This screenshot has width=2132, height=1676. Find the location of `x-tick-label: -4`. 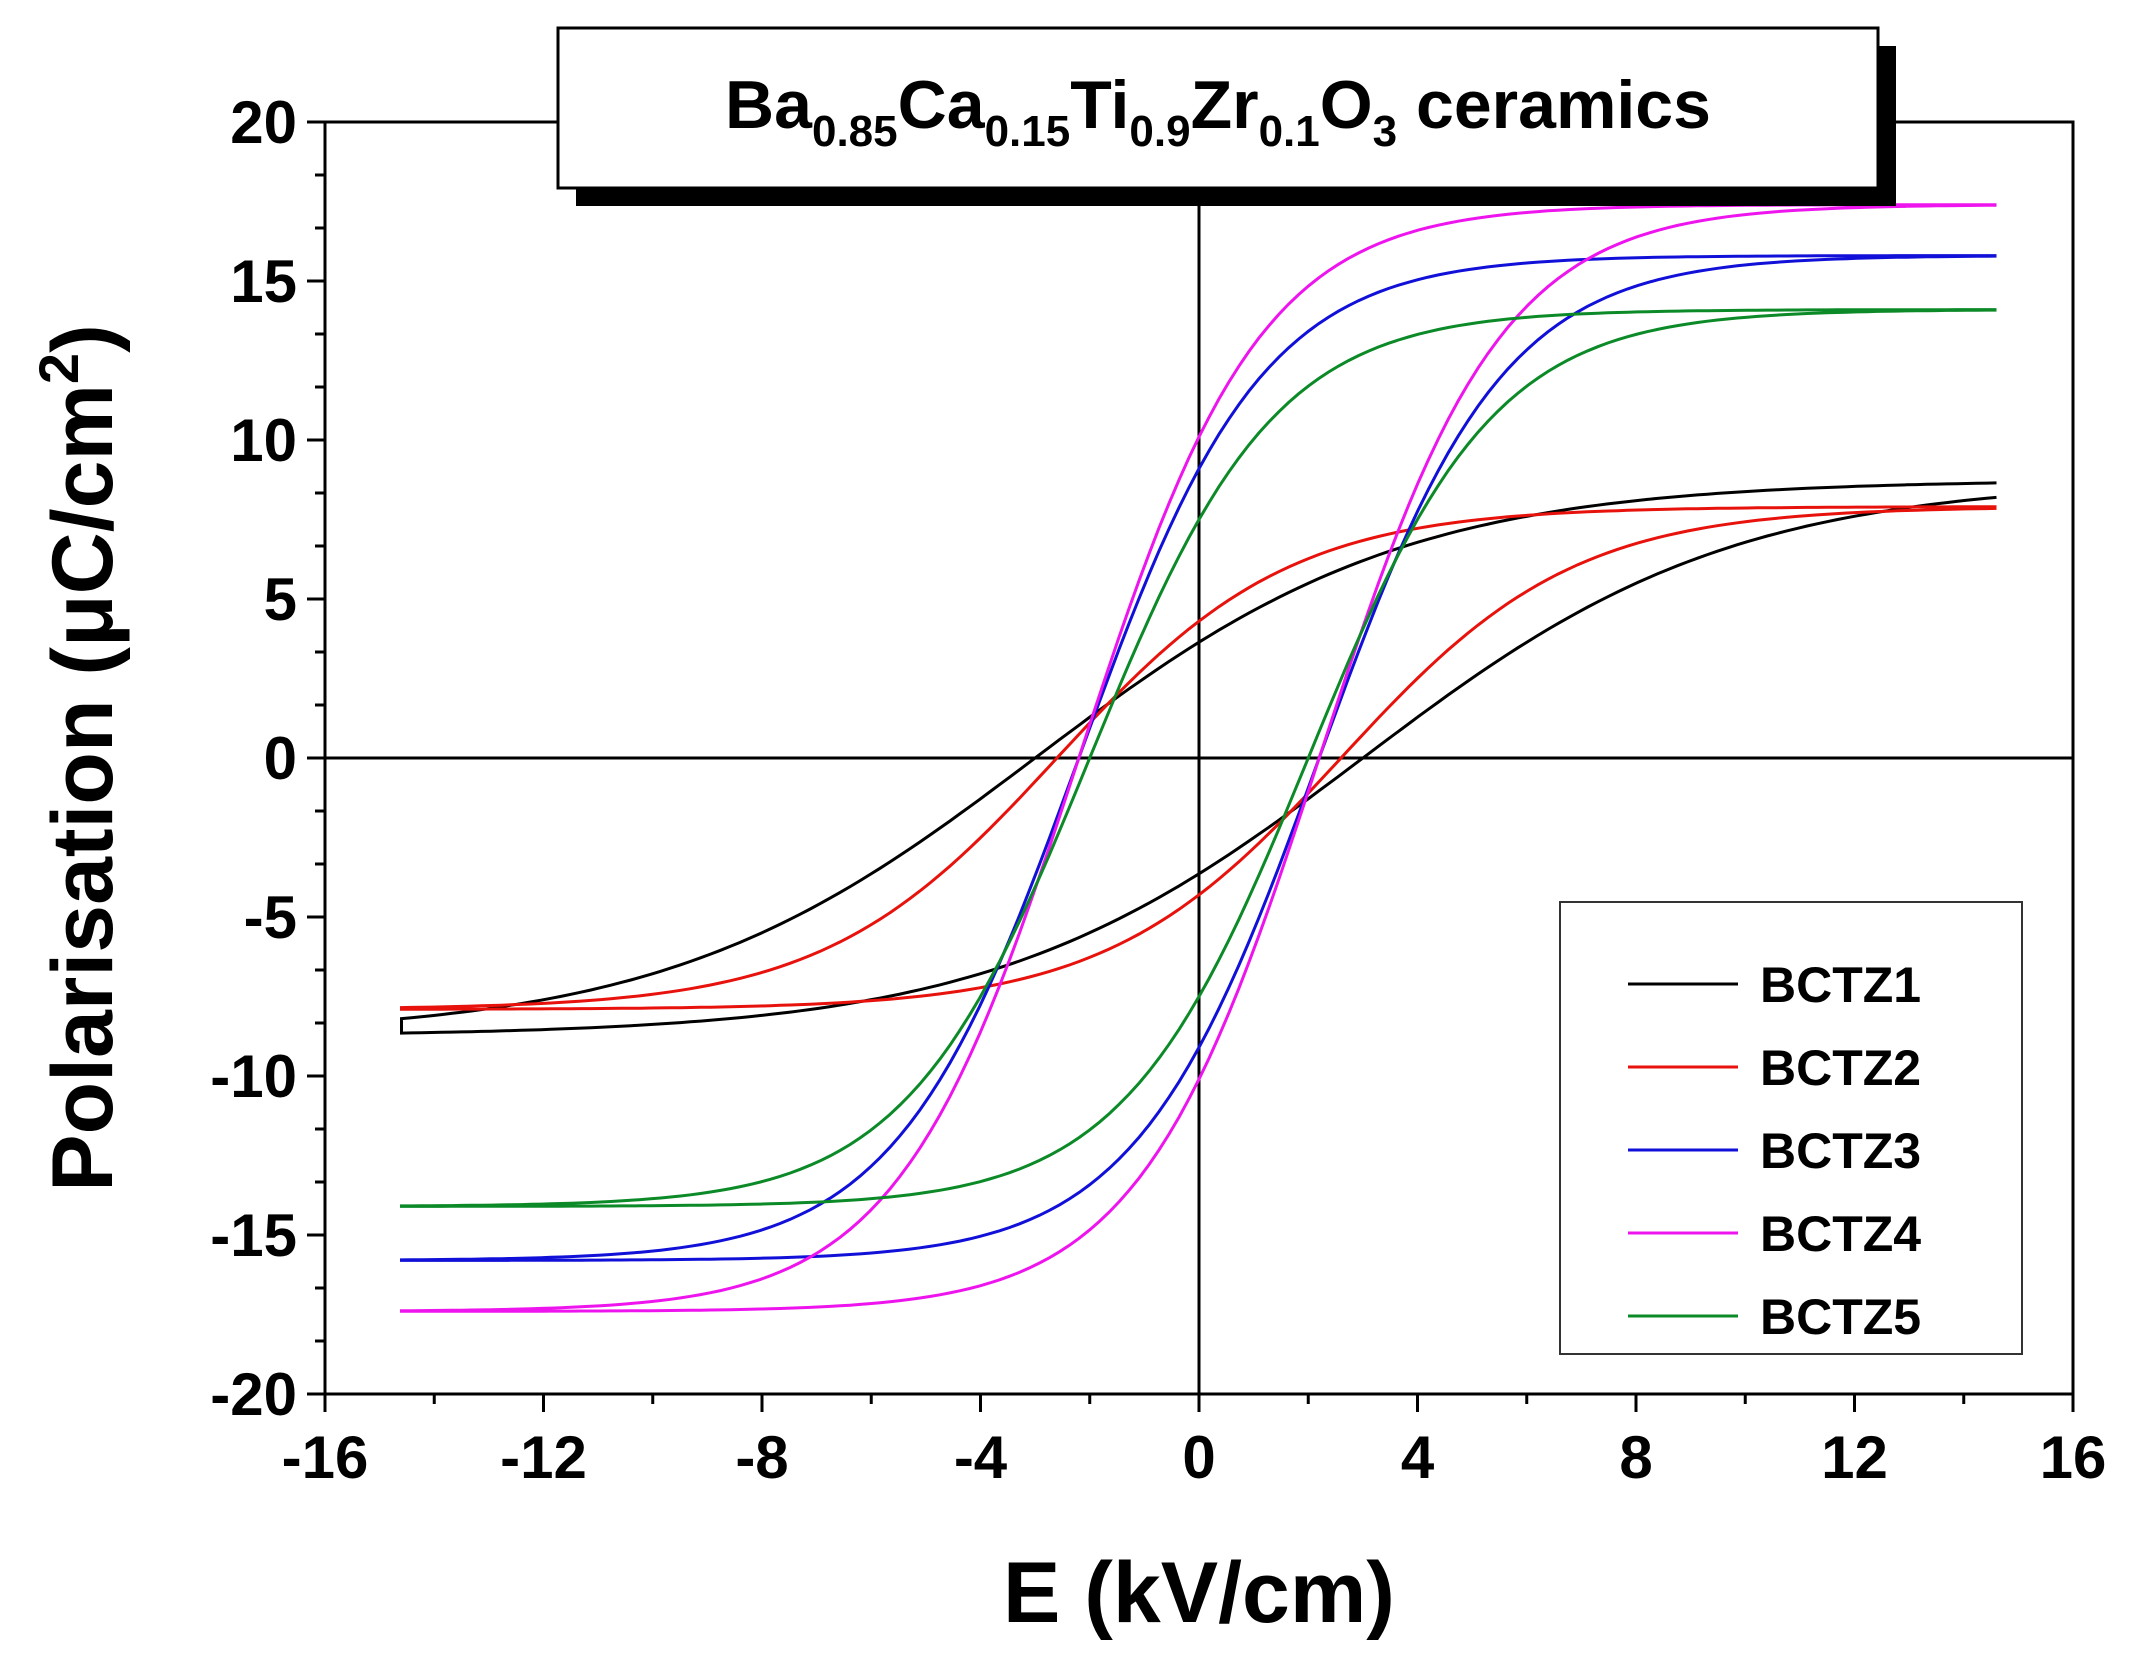

x-tick-label: -4 is located at coordinates (981, 1457).